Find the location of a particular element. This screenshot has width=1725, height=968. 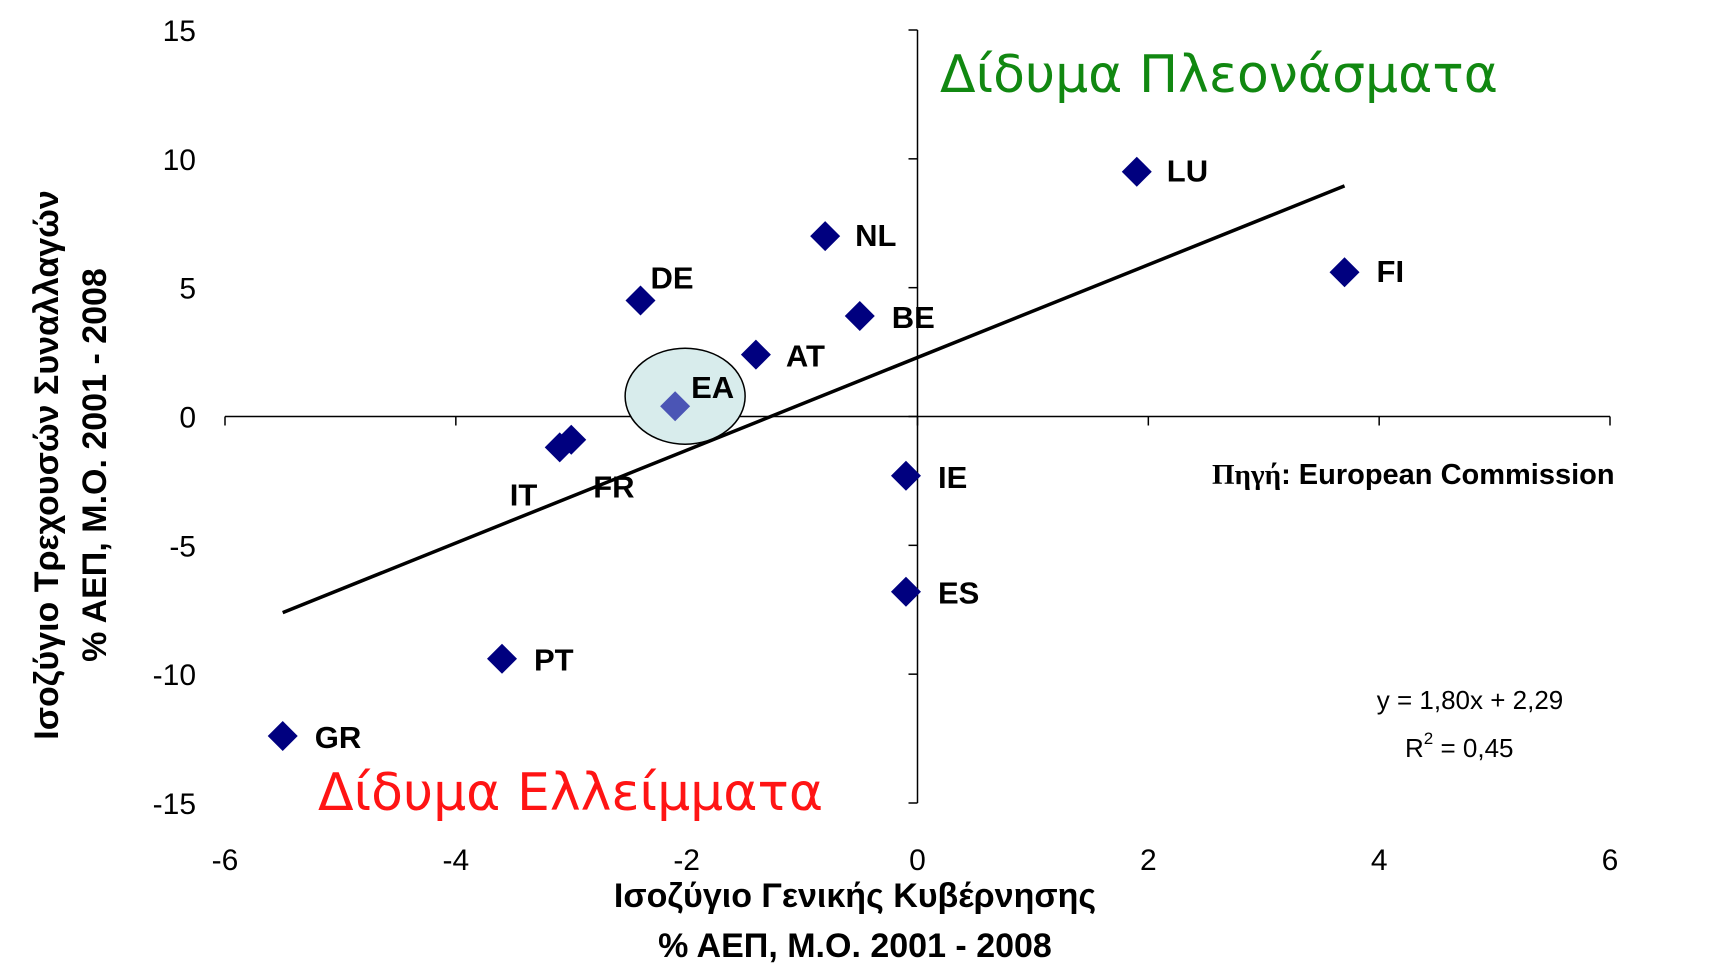

point-label-be: BE is located at coordinates (913, 317).